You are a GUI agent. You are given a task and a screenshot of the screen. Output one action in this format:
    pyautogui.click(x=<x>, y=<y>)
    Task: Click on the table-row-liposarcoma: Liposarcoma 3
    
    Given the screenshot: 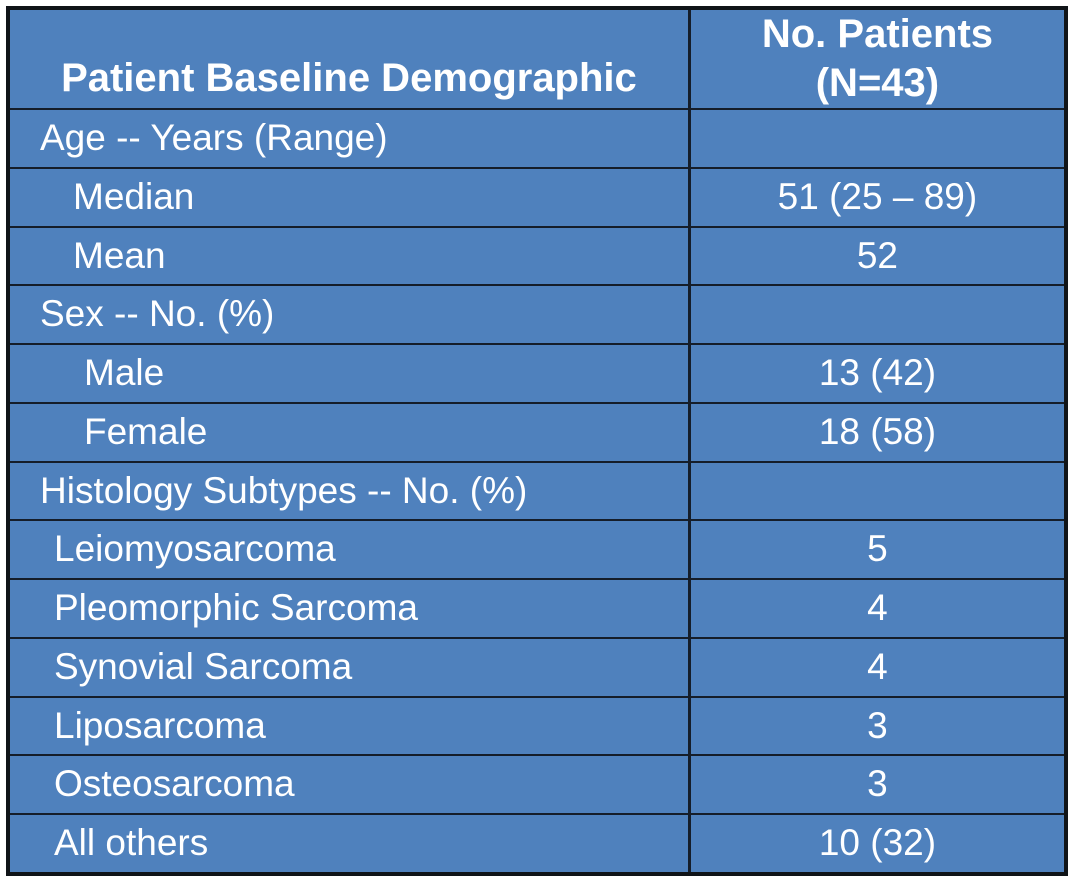 What is the action you would take?
    pyautogui.click(x=537, y=727)
    